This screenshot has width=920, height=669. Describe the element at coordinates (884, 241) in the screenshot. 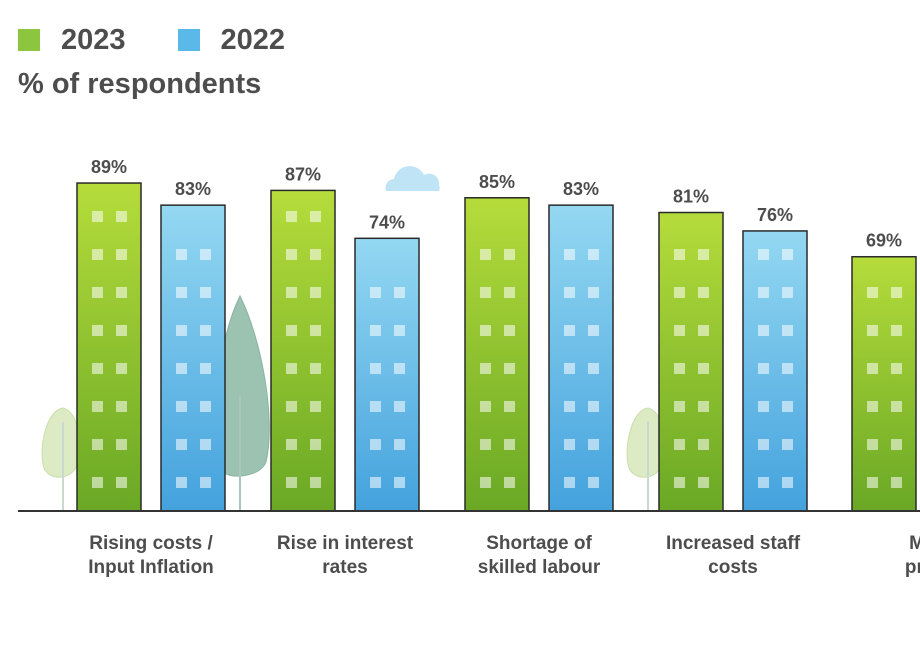

I see `value-label-2023-5: 69%` at that location.